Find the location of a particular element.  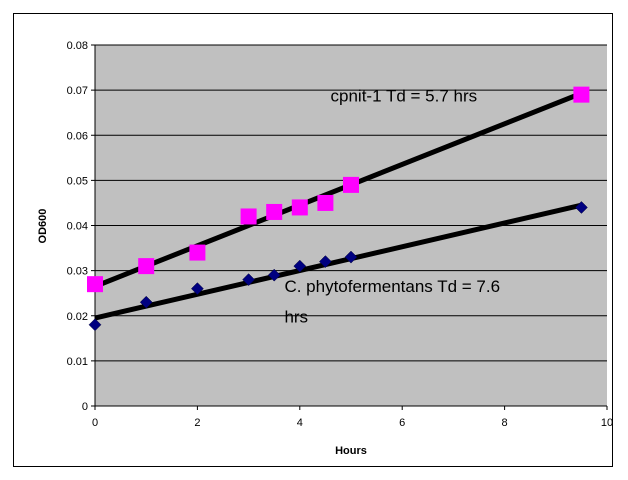

x-tick-label: 6 is located at coordinates (402, 423).